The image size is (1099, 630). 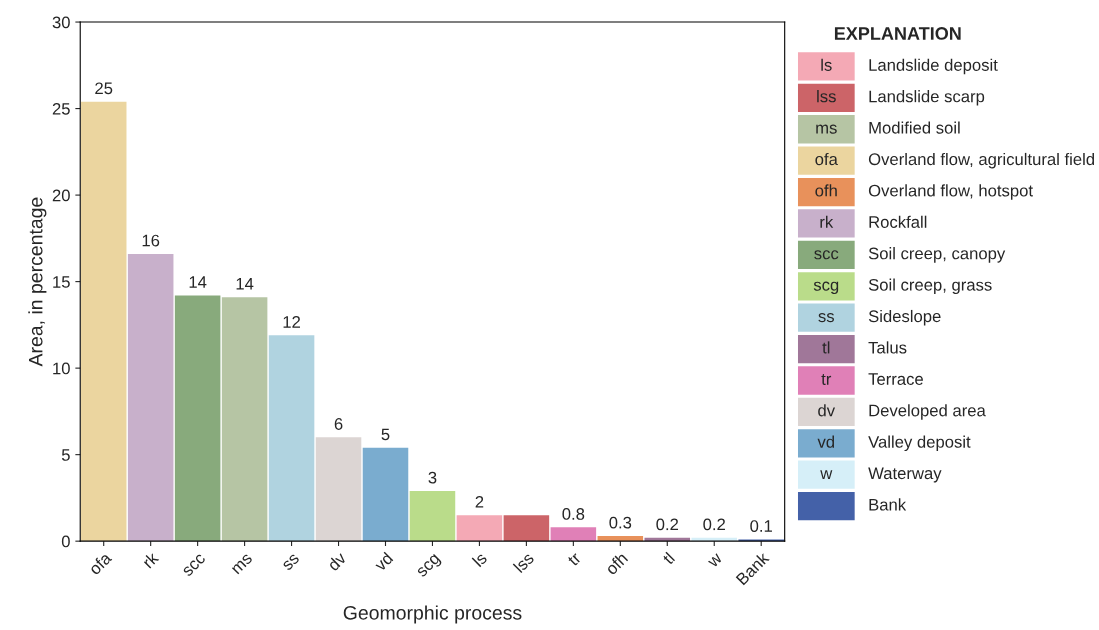 What do you see at coordinates (826, 347) in the screenshot?
I see `category-label: tl` at bounding box center [826, 347].